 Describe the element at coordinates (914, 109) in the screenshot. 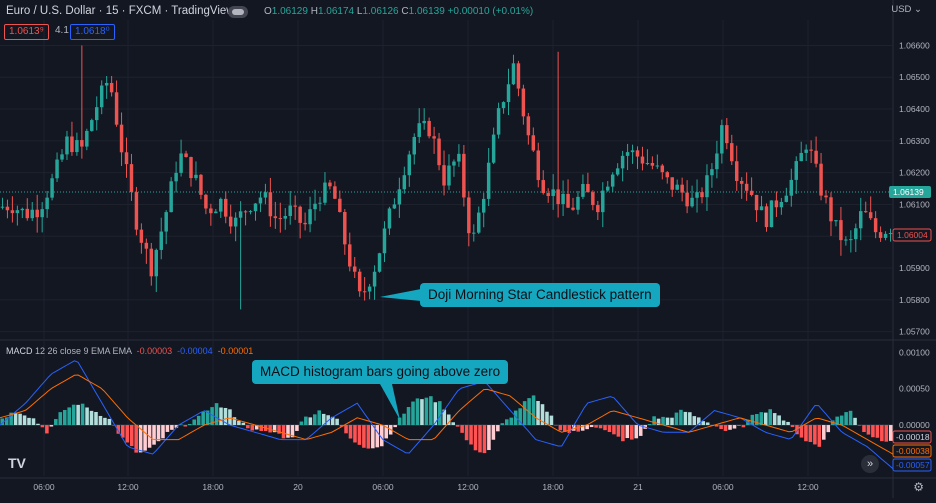

I see `price-tick-label: 1.06400` at that location.